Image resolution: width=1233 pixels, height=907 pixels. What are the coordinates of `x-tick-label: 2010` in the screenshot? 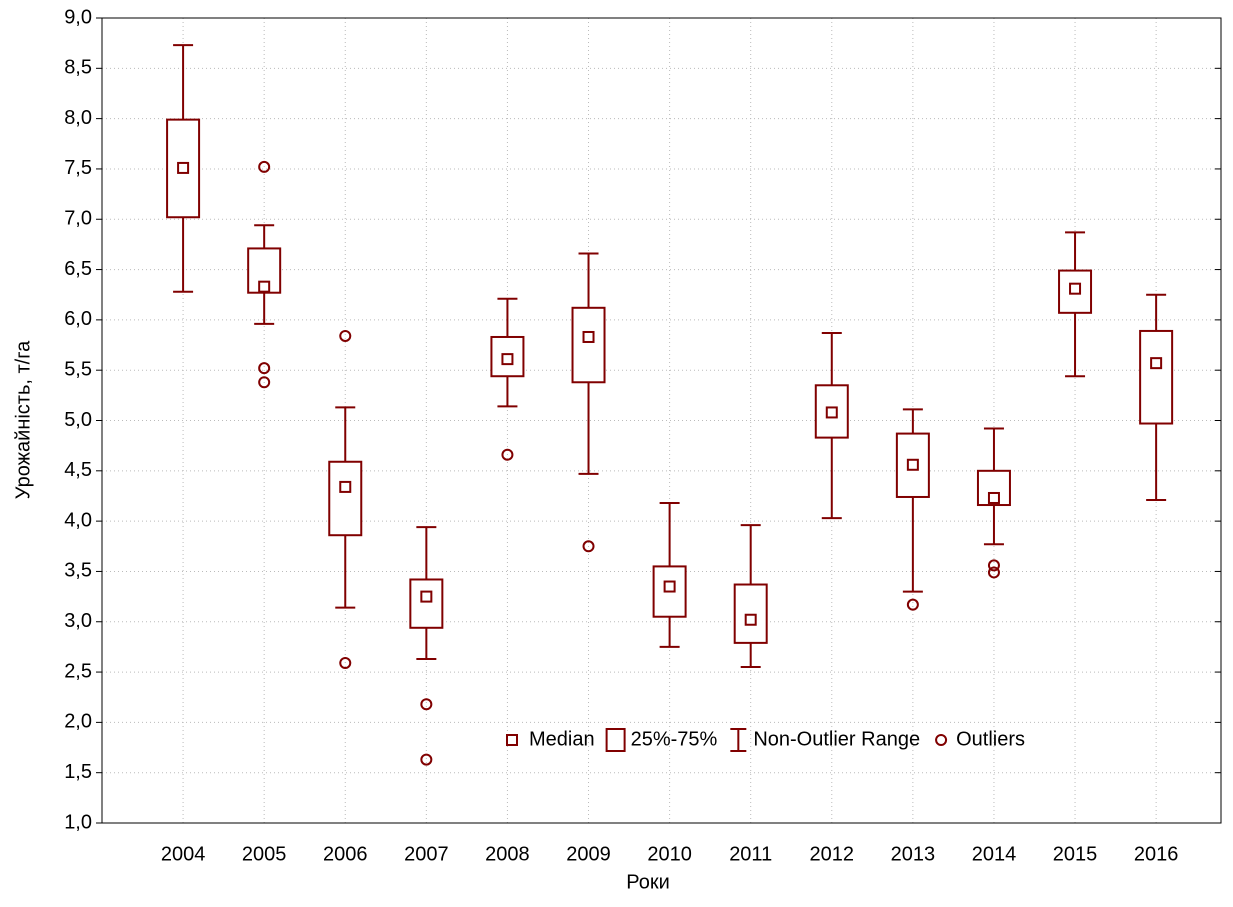 It's located at (669, 854).